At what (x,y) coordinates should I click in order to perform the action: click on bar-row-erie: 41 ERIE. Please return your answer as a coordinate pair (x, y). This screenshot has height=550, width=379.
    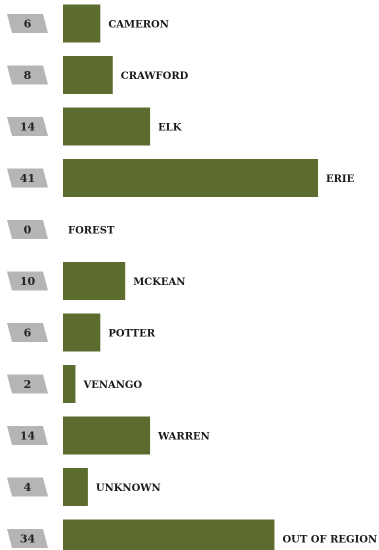
    Looking at the image, I should click on (181, 178).